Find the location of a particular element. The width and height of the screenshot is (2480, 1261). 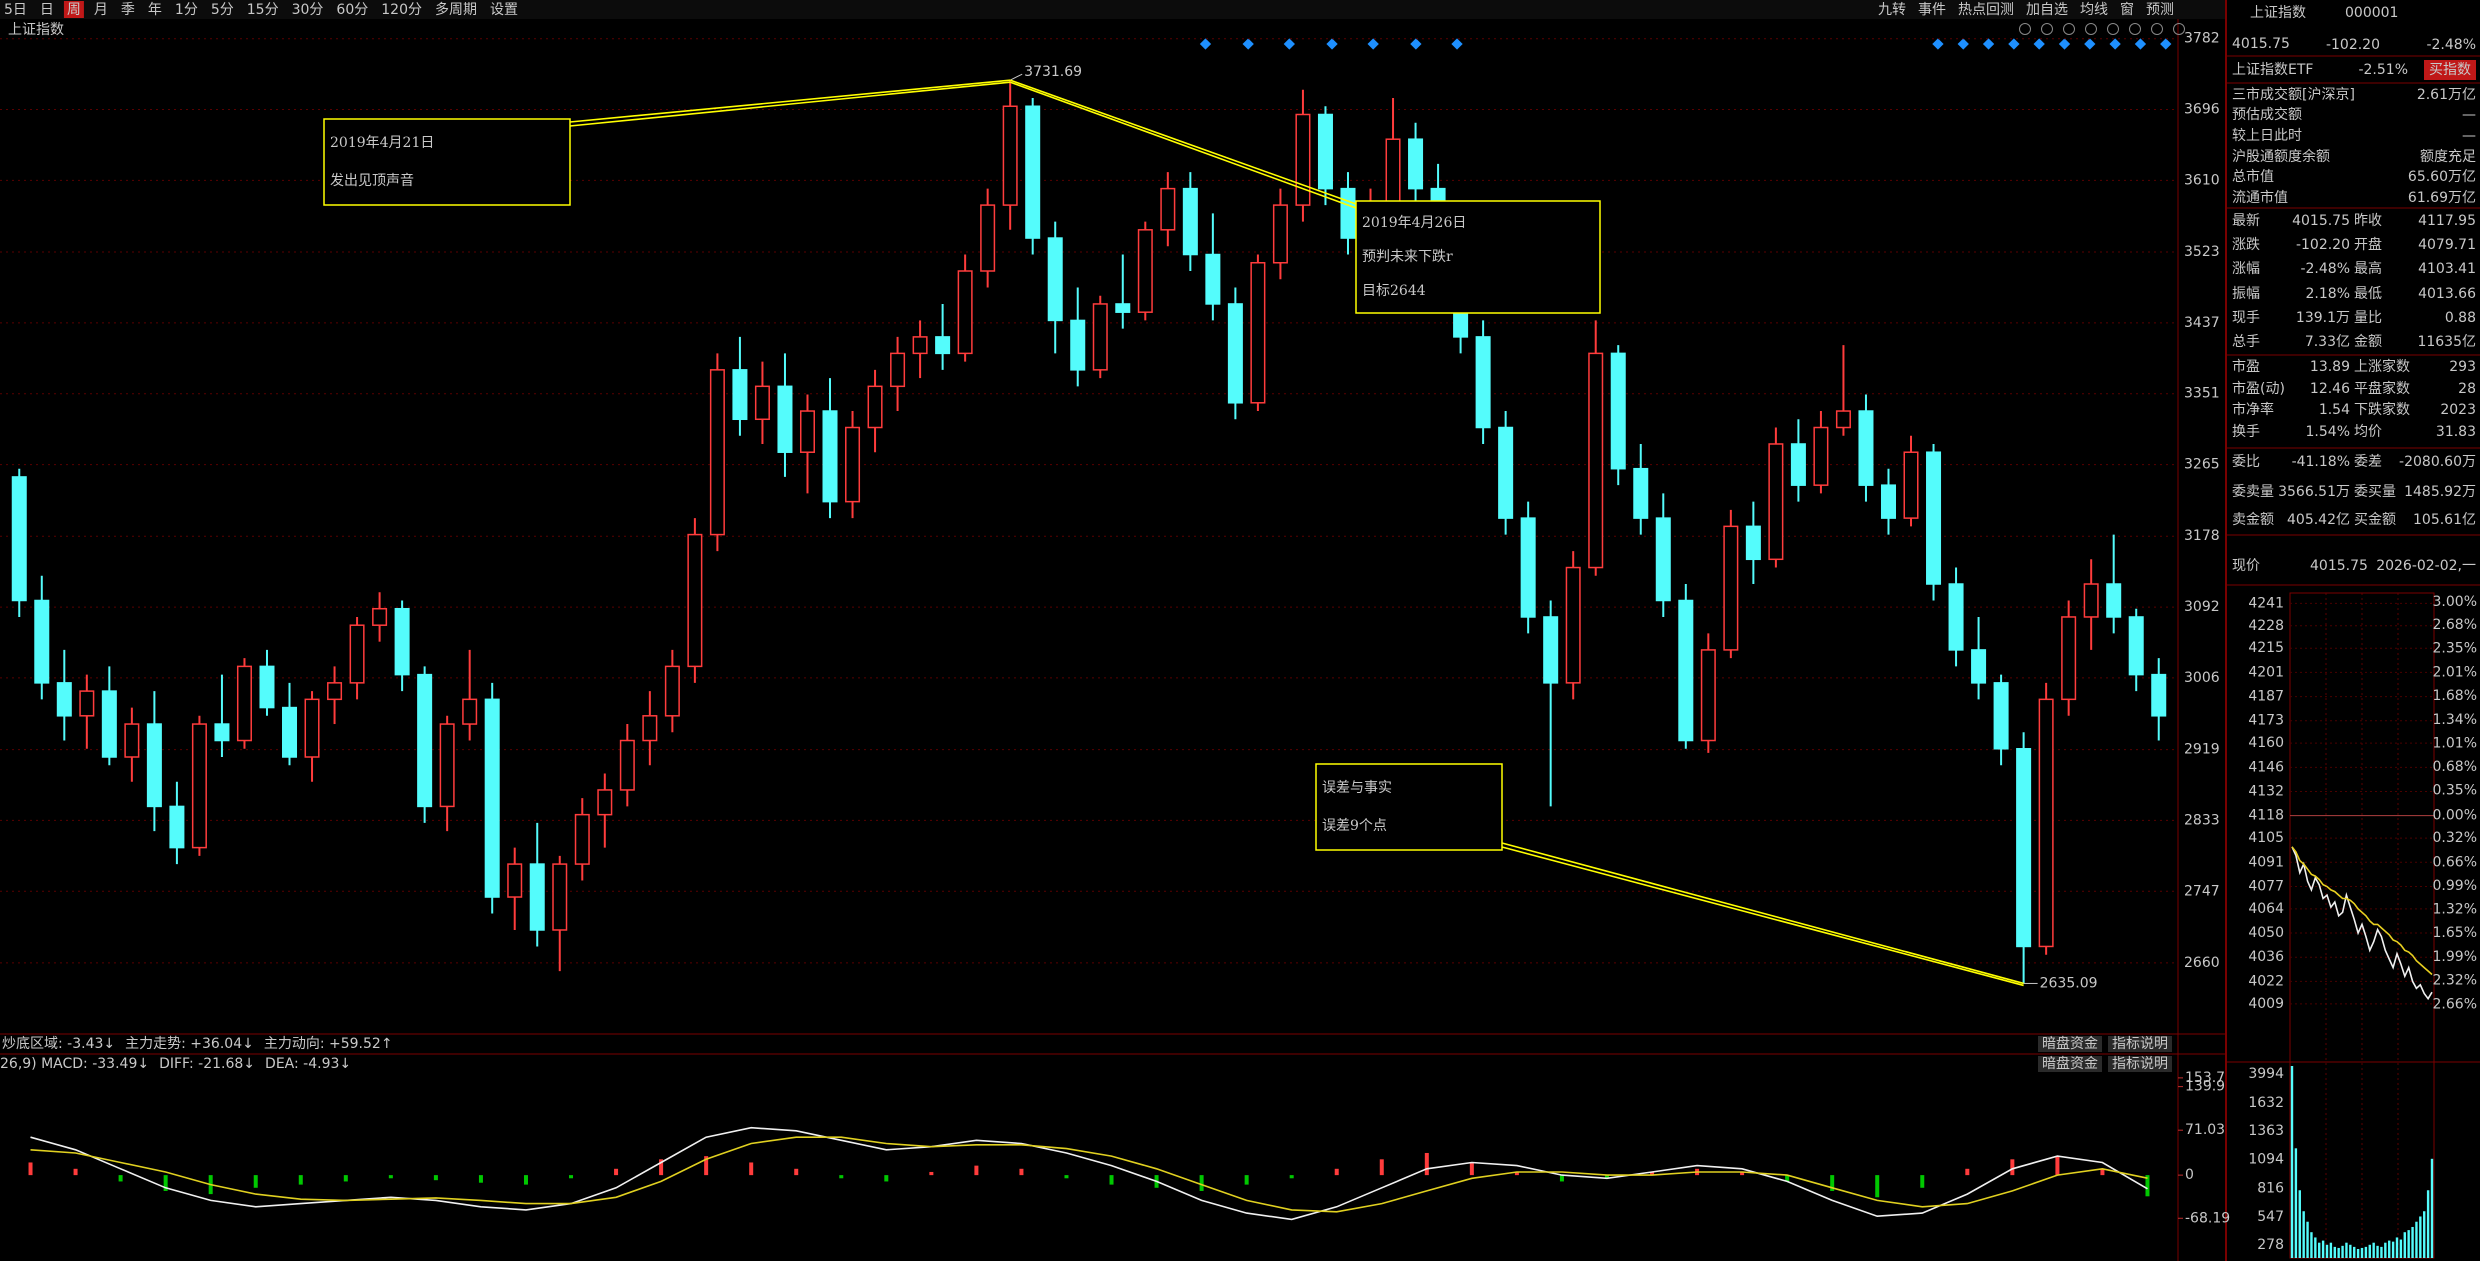

intraday-pct-label: 3.00% is located at coordinates (2455, 602).